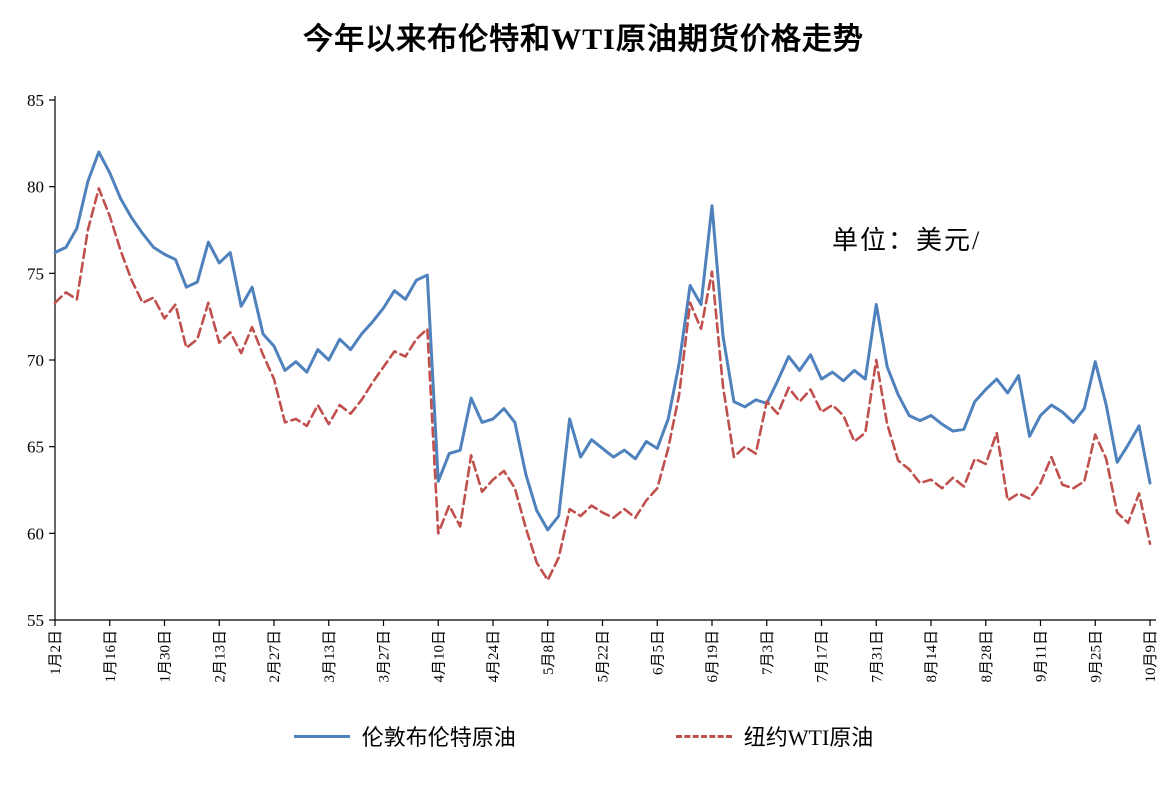 The height and width of the screenshot is (794, 1167). I want to click on svg-text: 10月9日, so click(1151, 656).